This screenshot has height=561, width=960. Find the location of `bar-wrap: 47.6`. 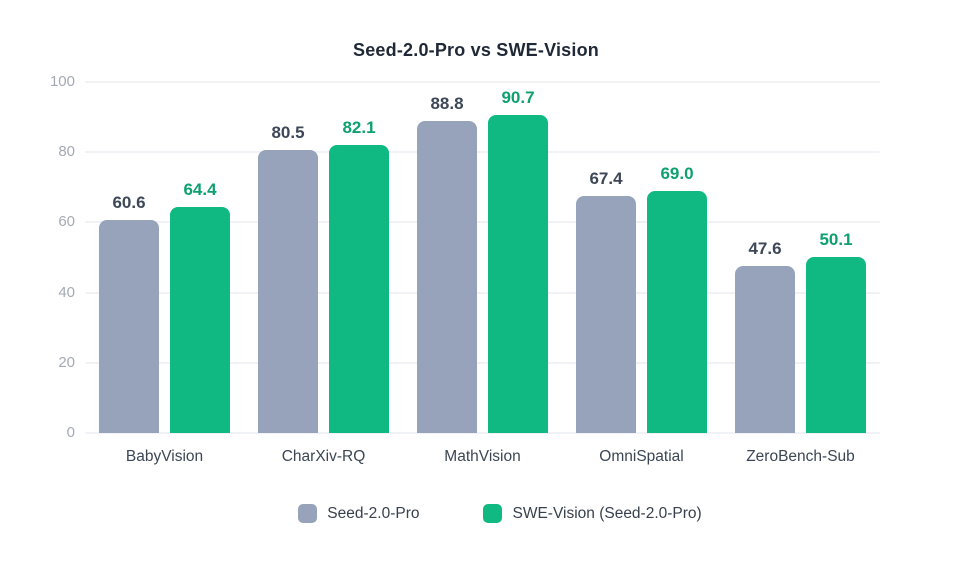

bar-wrap: 47.6 is located at coordinates (765, 336).